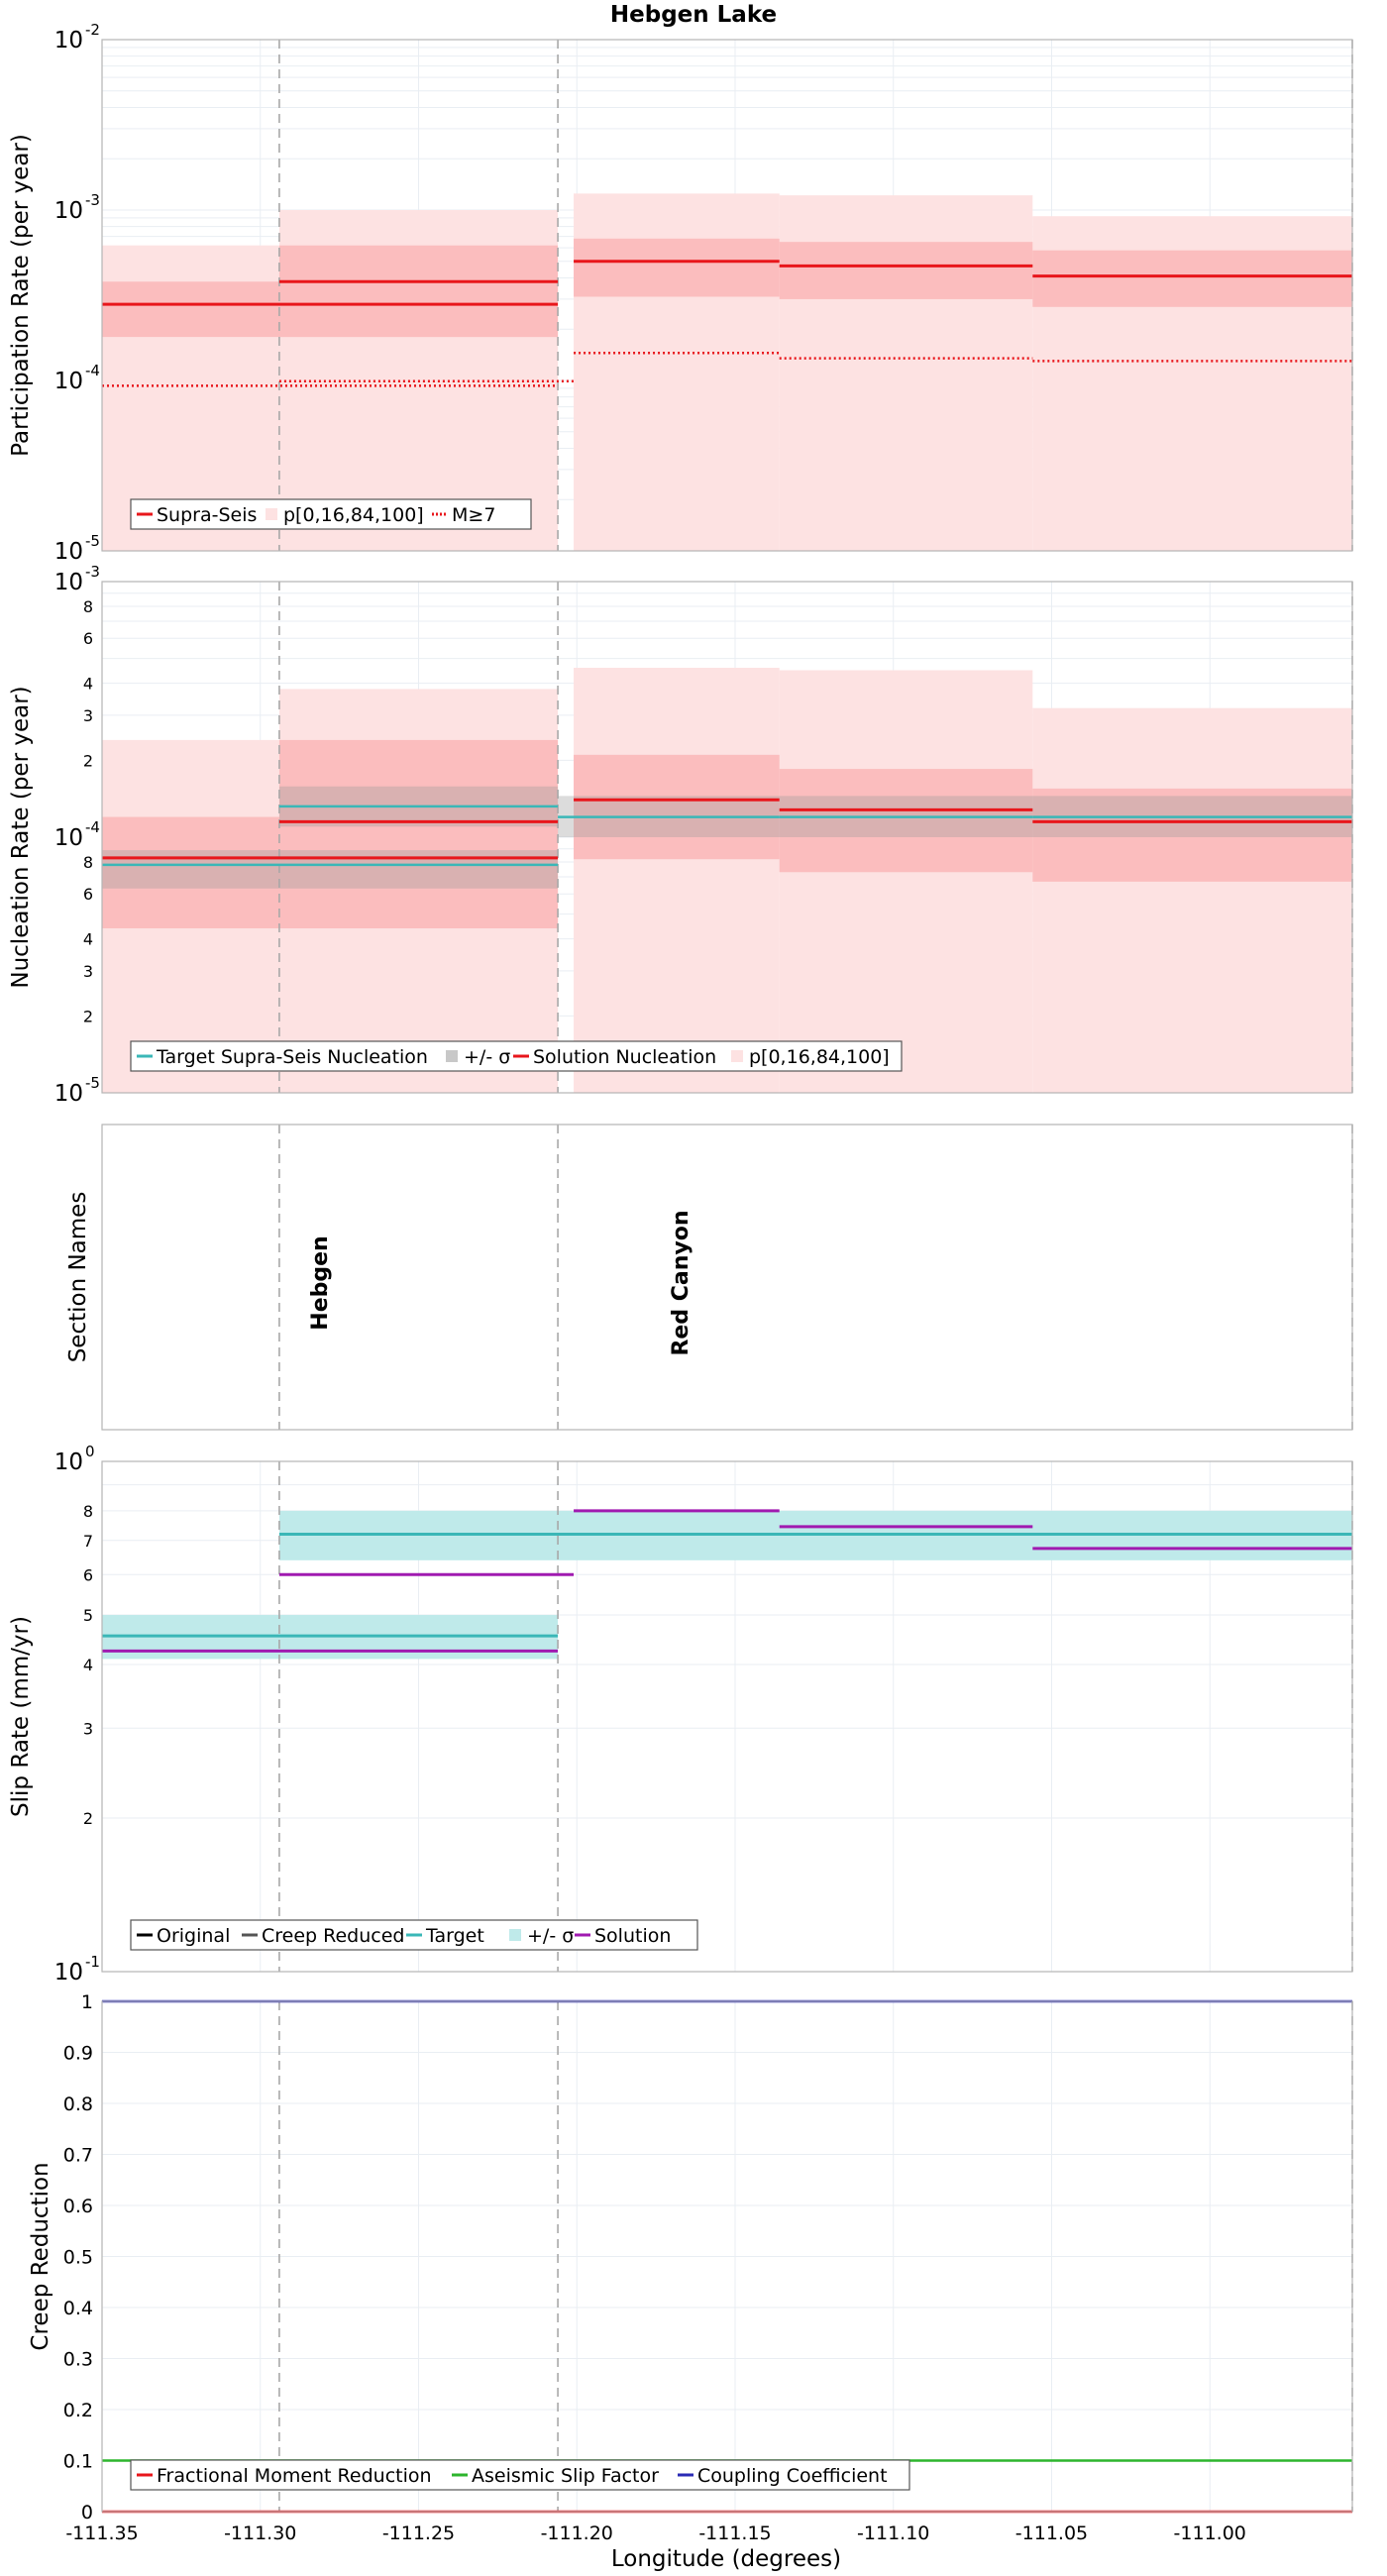  Describe the element at coordinates (78, 2360) in the screenshot. I see `creep-y-tick-label: 0.3` at that location.